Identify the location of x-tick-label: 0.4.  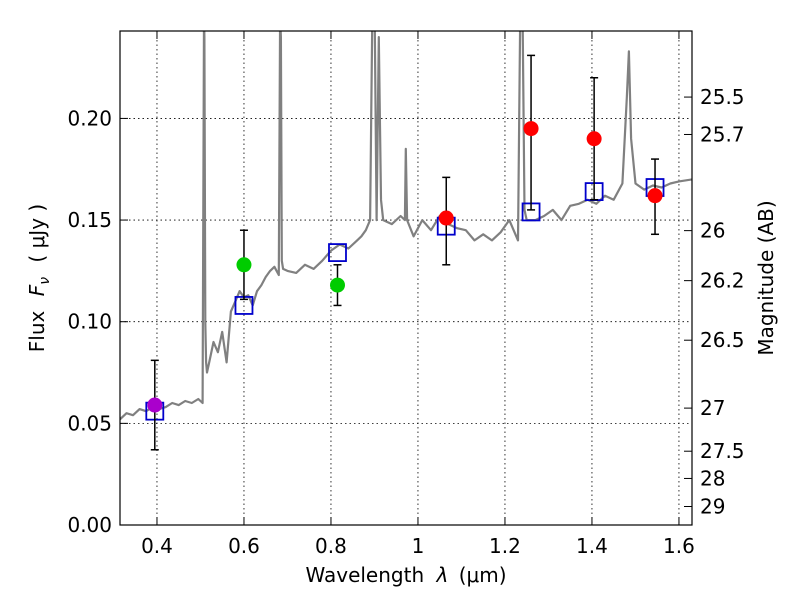
(157, 546).